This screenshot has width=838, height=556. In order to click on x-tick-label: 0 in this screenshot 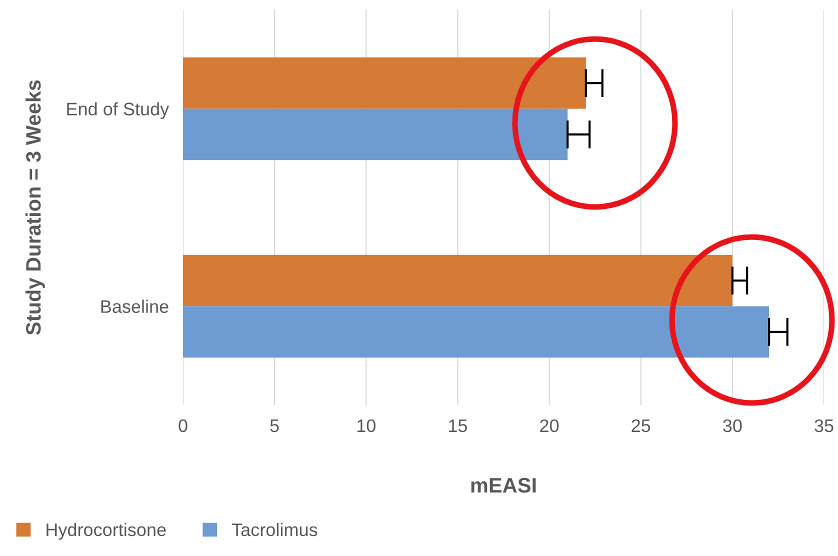, I will do `click(183, 425)`.